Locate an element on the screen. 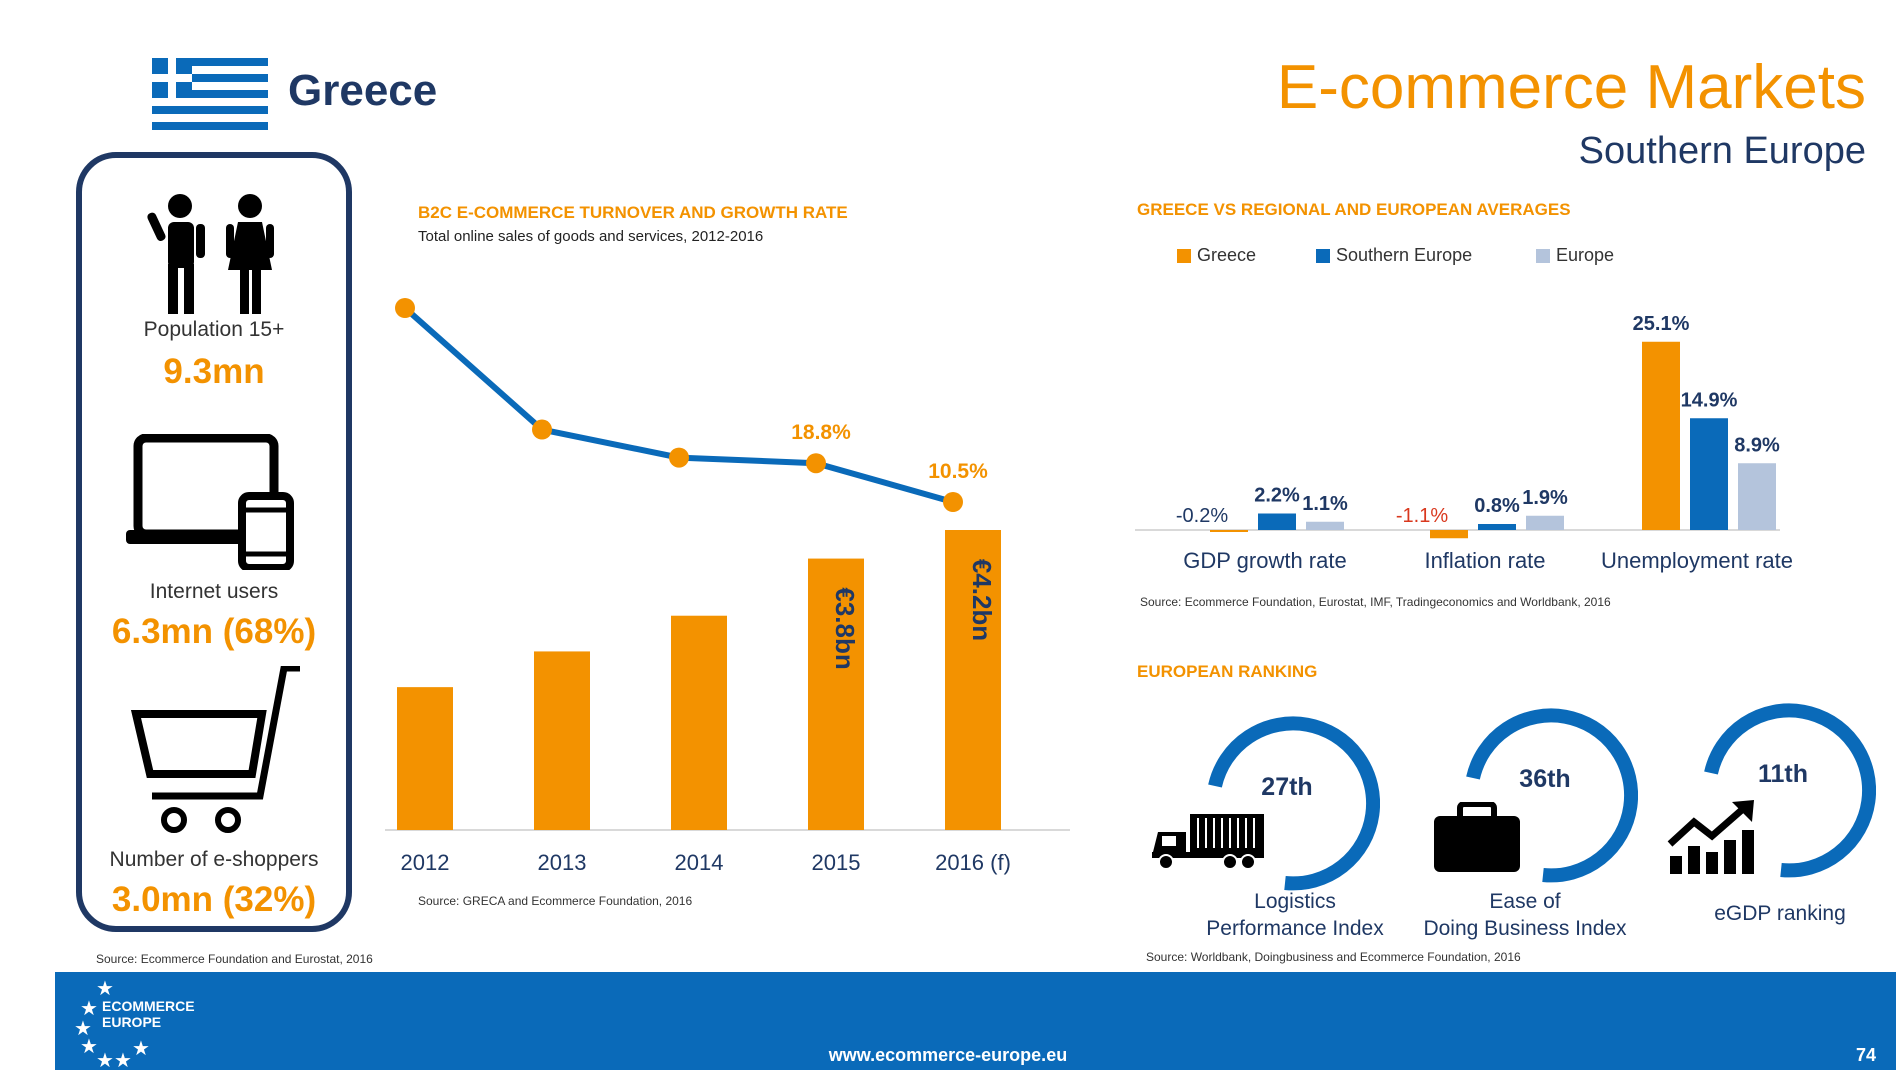  logo-text-line2: EUROPE is located at coordinates (132, 1022).